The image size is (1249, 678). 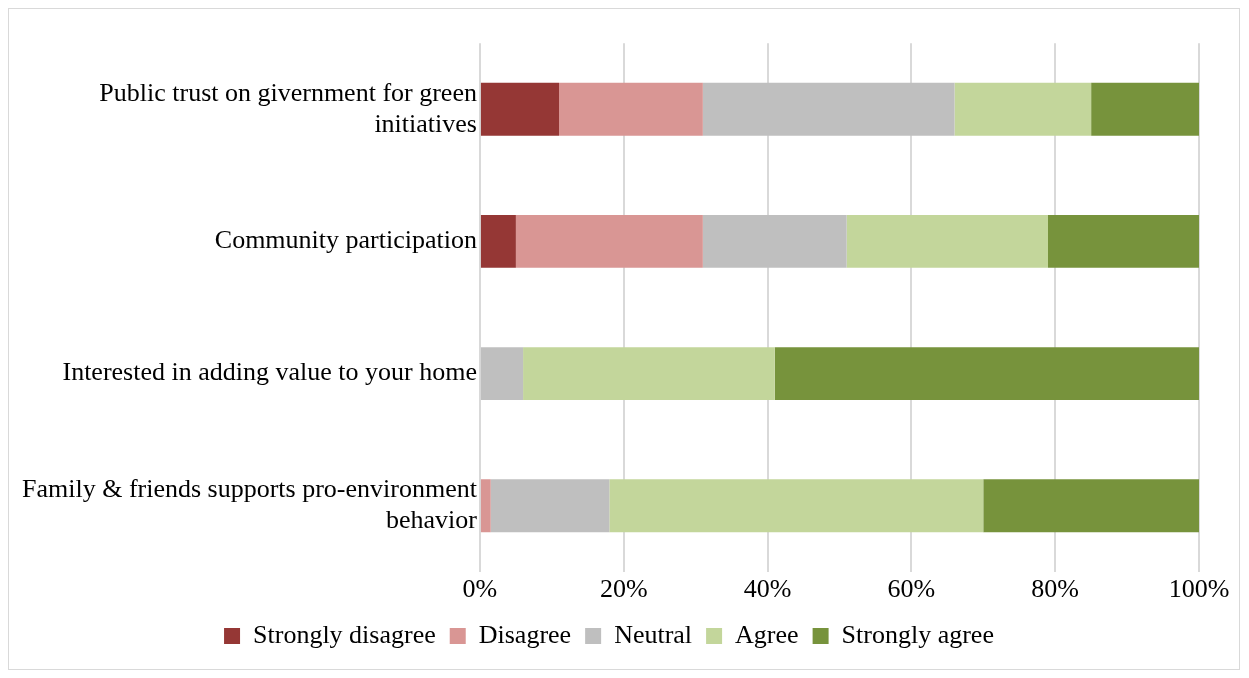 I want to click on y-tick-label: Family & friends supports pro-environment behavior, so click(x=250, y=504).